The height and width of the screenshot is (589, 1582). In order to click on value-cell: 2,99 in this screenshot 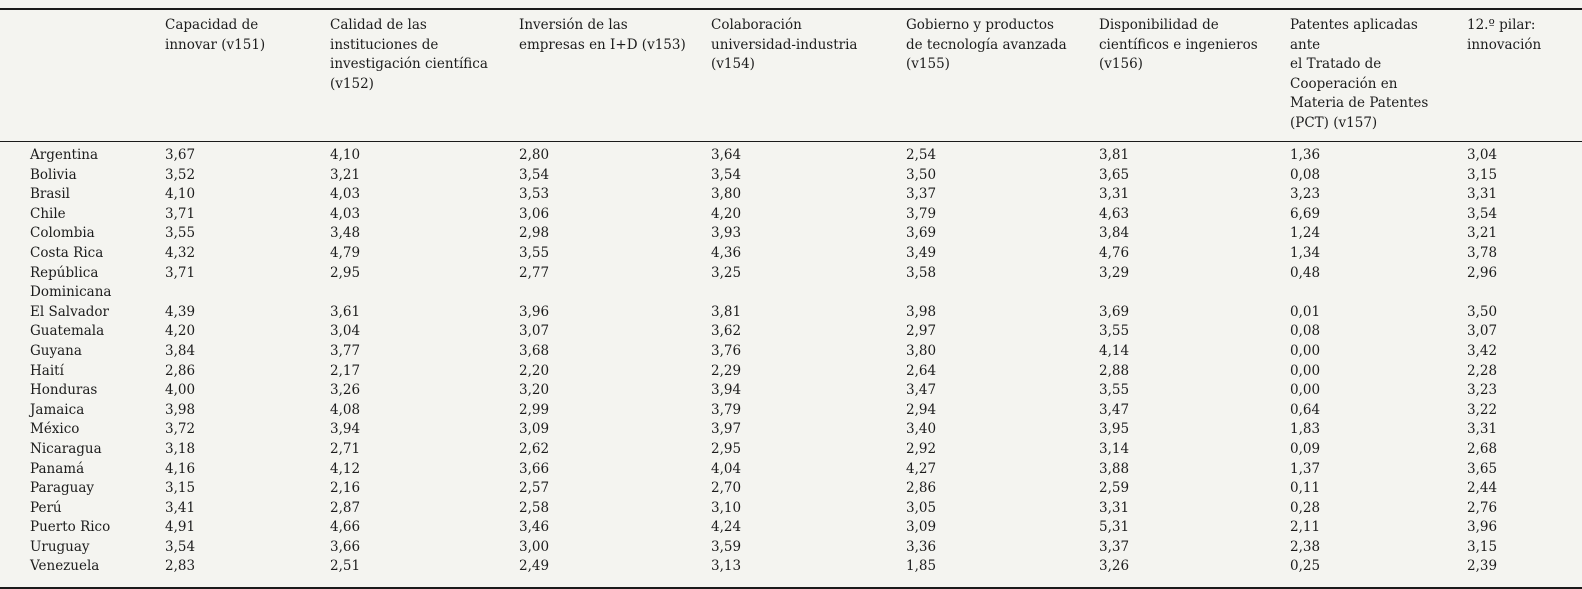, I will do `click(534, 409)`.